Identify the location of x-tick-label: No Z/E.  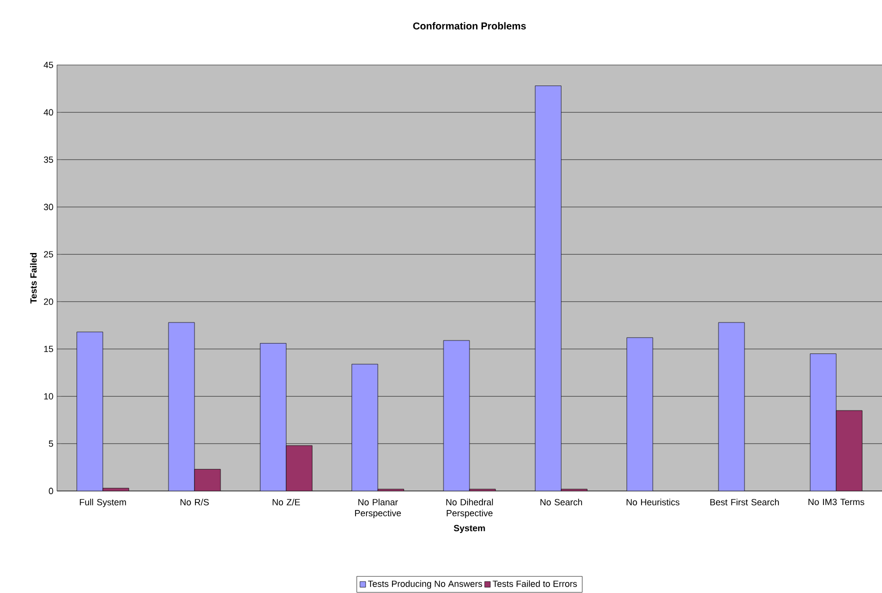
(286, 502).